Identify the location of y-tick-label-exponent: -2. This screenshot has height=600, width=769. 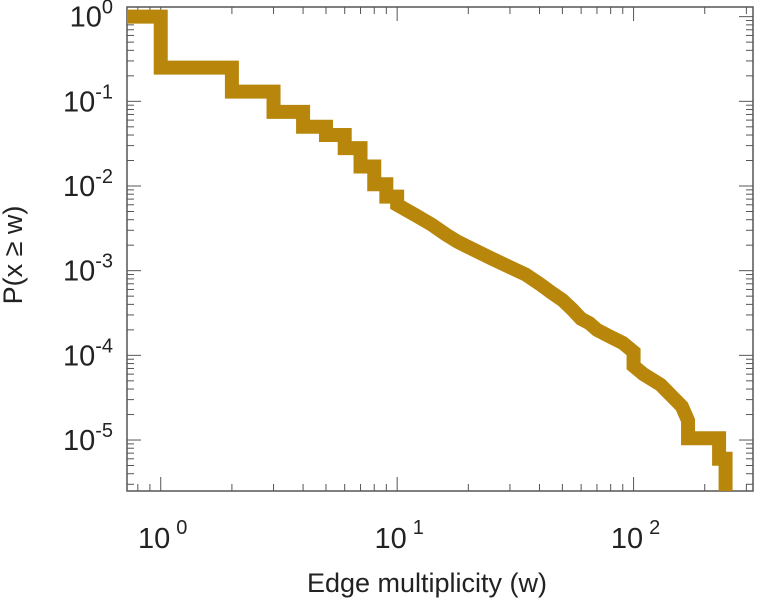
(104, 177).